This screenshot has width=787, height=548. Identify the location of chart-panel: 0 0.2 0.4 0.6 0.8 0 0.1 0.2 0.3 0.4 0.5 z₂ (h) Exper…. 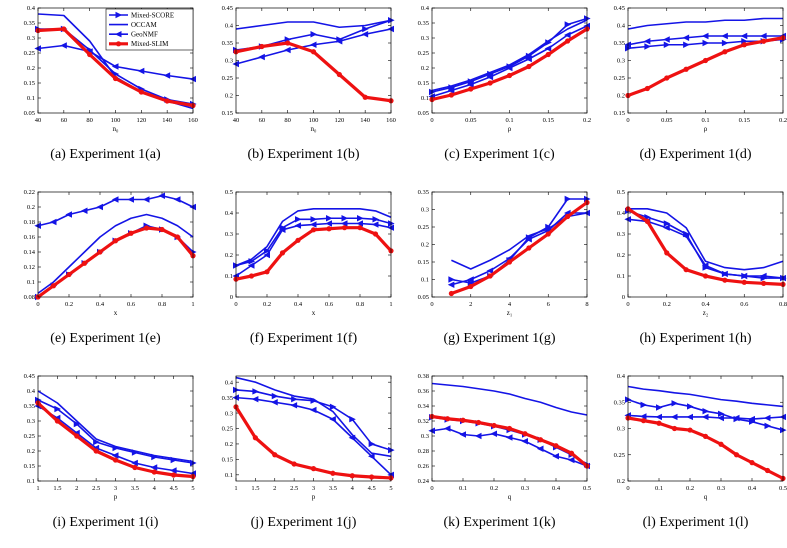
(702, 267).